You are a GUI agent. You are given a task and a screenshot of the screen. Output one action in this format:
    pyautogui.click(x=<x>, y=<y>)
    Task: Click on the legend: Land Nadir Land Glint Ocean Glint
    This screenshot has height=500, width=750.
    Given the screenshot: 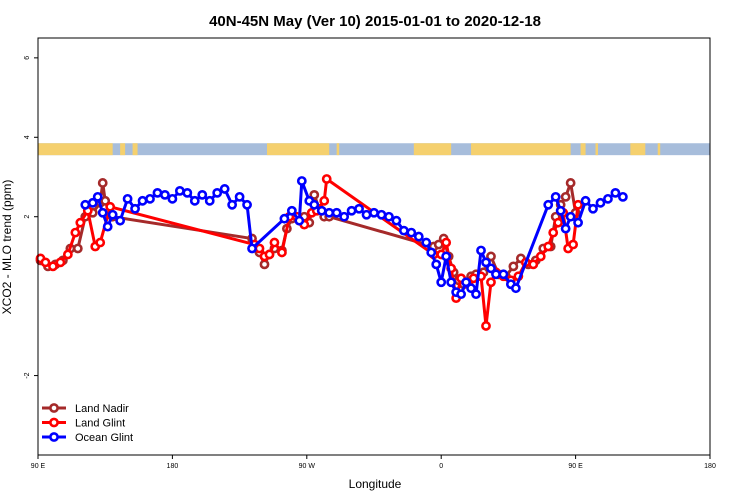 What is the action you would take?
    pyautogui.click(x=87, y=423)
    